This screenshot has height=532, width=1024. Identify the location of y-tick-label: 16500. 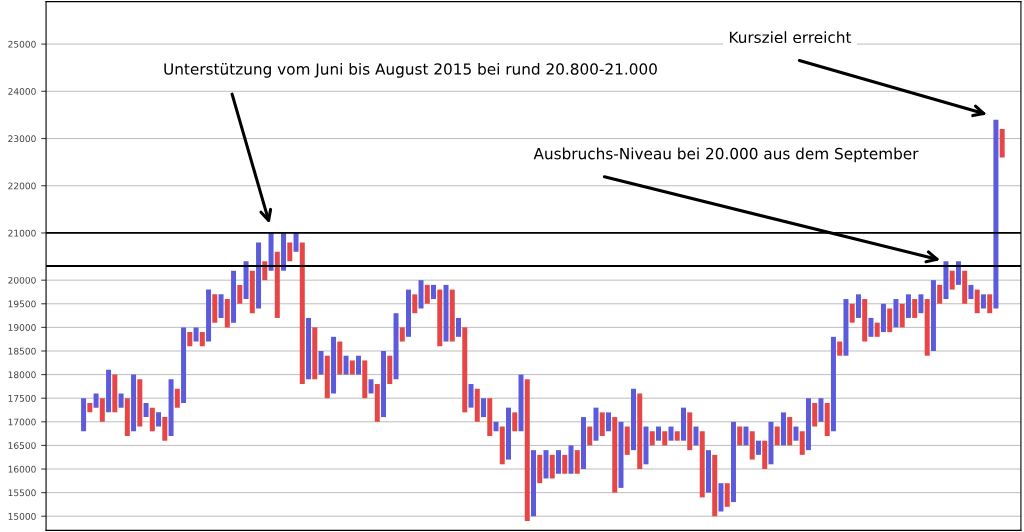
(22, 445).